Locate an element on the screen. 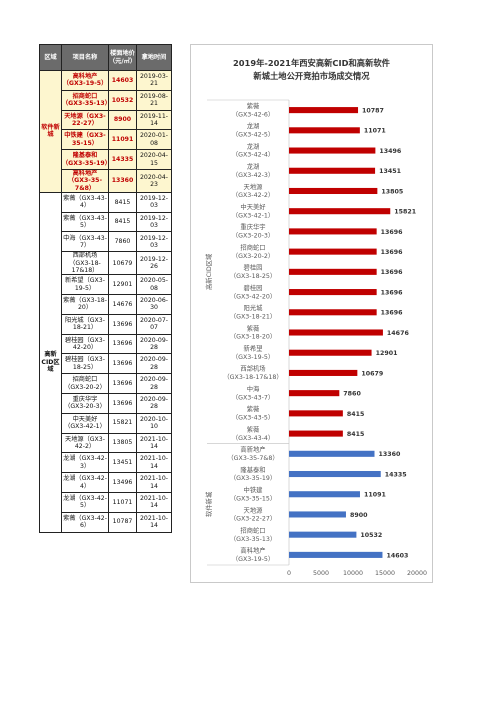 The width and height of the screenshot is (496, 702). date-cell: 2019-11-14 is located at coordinates (154, 120).